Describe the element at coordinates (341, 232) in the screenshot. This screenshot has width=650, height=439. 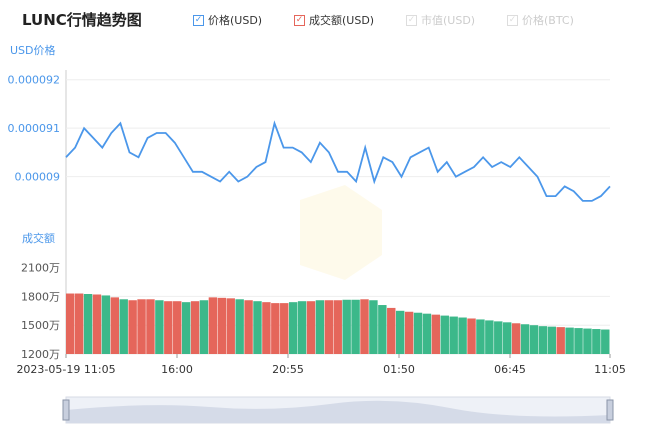
I see `watermark-logo` at that location.